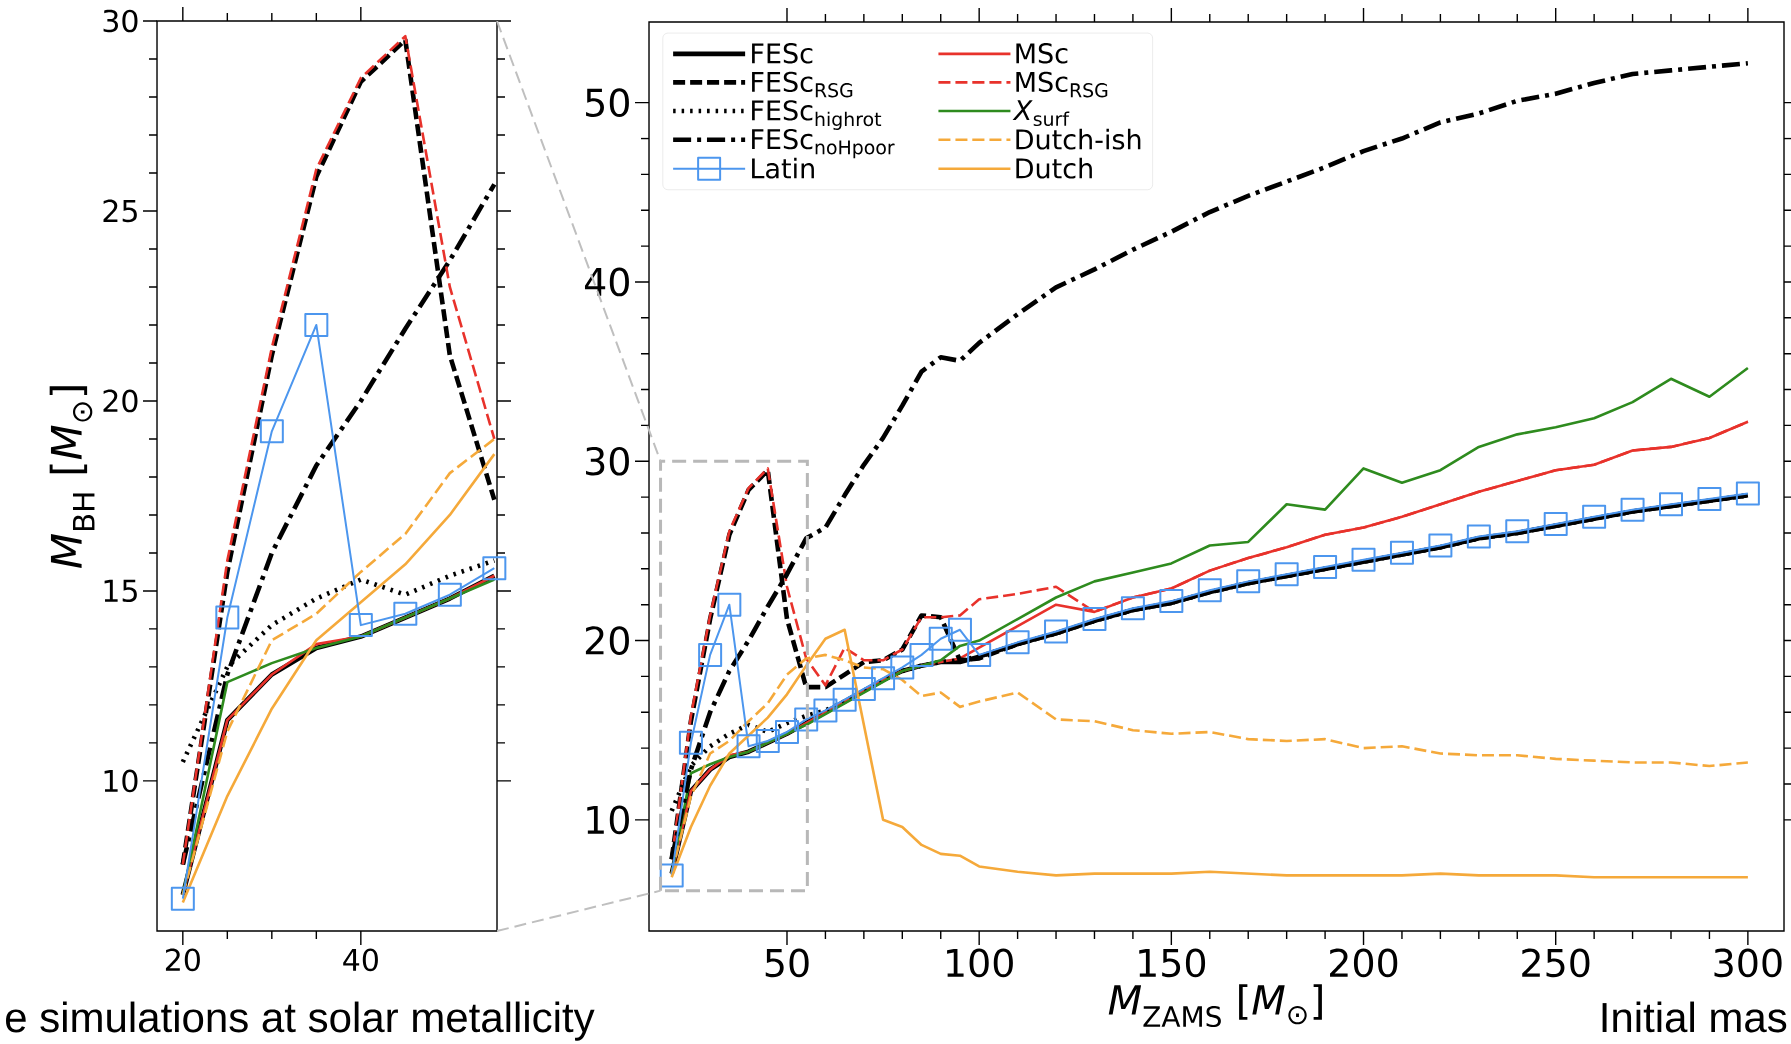 This screenshot has height=1044, width=1791. What do you see at coordinates (1364, 963) in the screenshot?
I see `x-tick-label: 200` at bounding box center [1364, 963].